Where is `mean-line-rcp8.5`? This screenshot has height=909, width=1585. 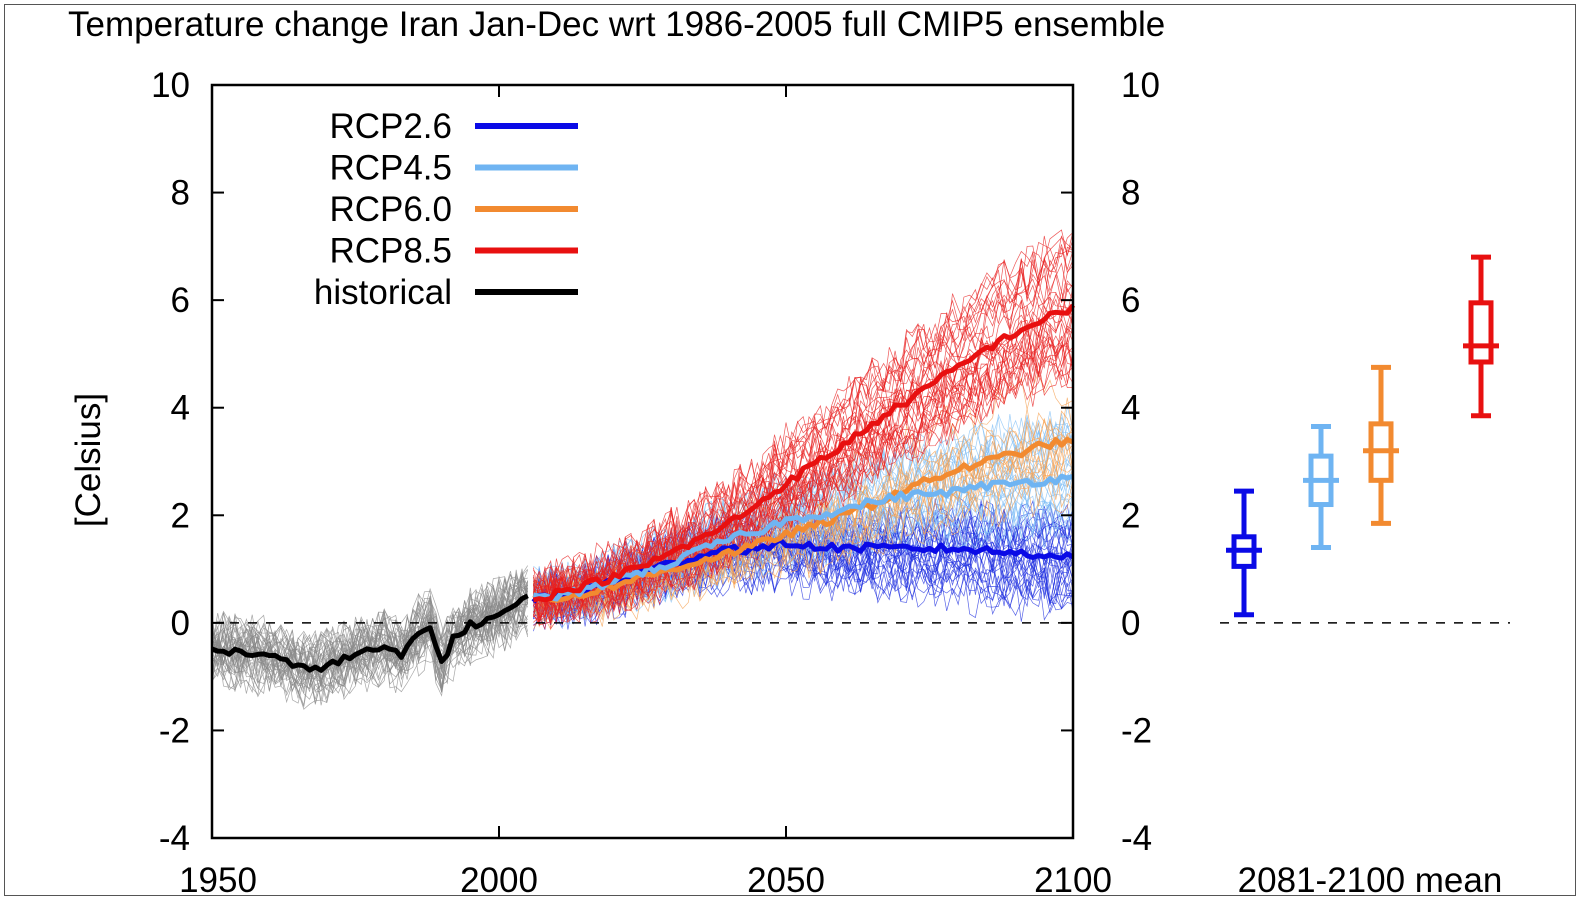 mean-line-rcp8.5 is located at coordinates (804, 453).